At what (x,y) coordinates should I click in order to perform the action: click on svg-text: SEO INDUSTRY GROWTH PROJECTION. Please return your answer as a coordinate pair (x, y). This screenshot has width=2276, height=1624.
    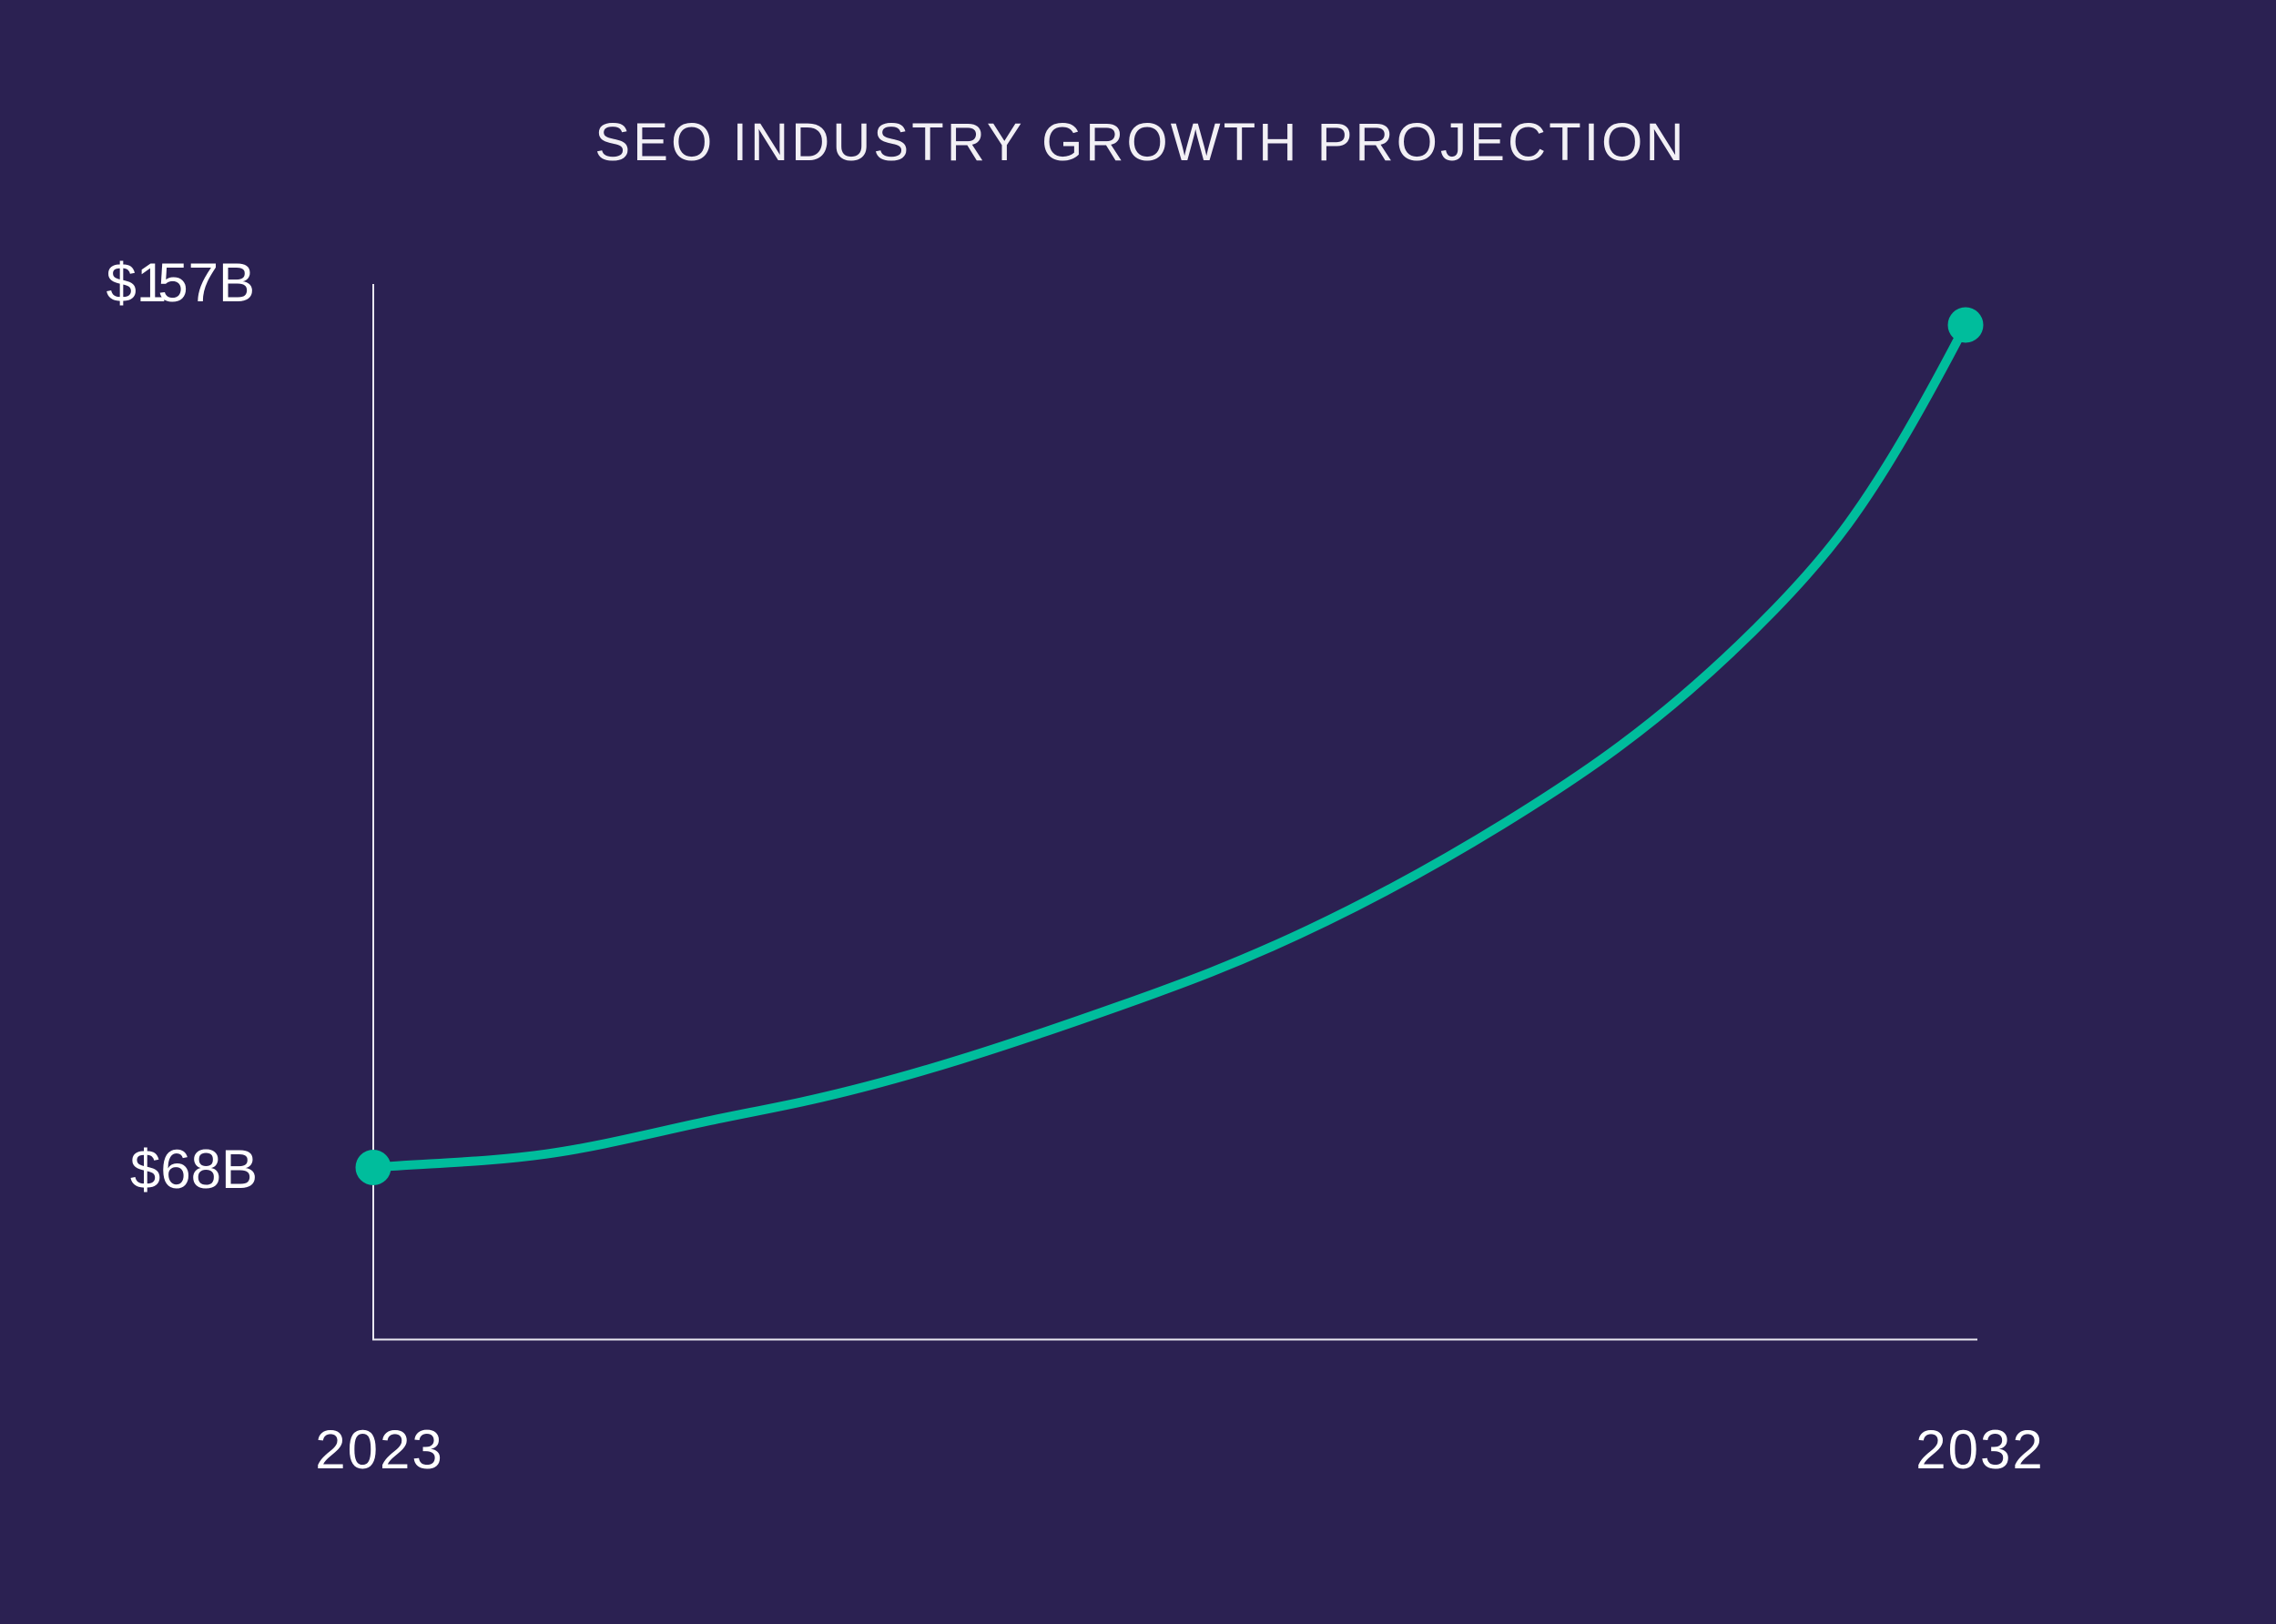
    Looking at the image, I should click on (1140, 142).